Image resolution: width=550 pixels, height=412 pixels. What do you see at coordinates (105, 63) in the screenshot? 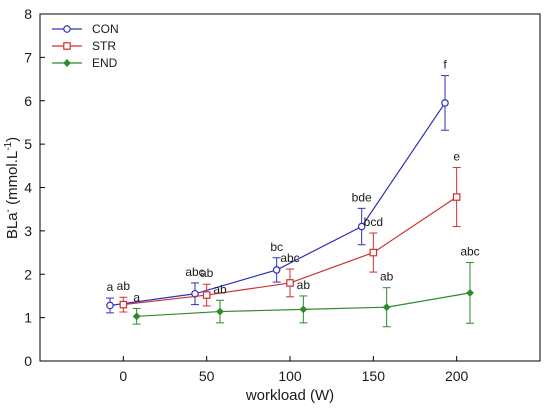
I see `legend-label-end: END` at bounding box center [105, 63].